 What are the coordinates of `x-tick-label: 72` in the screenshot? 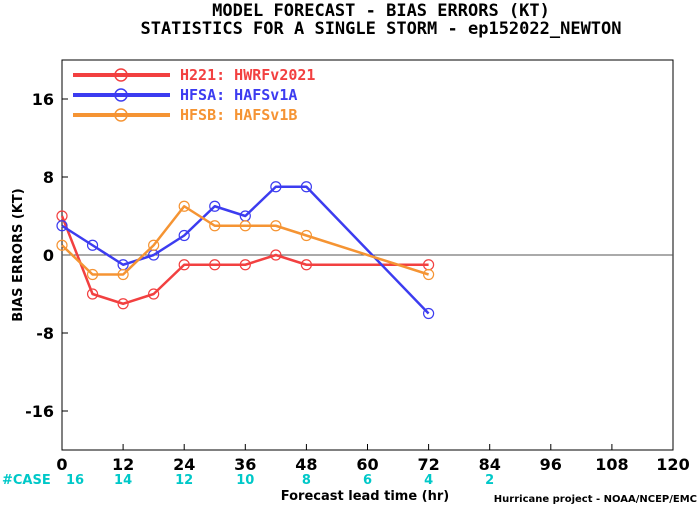 It's located at (428, 464).